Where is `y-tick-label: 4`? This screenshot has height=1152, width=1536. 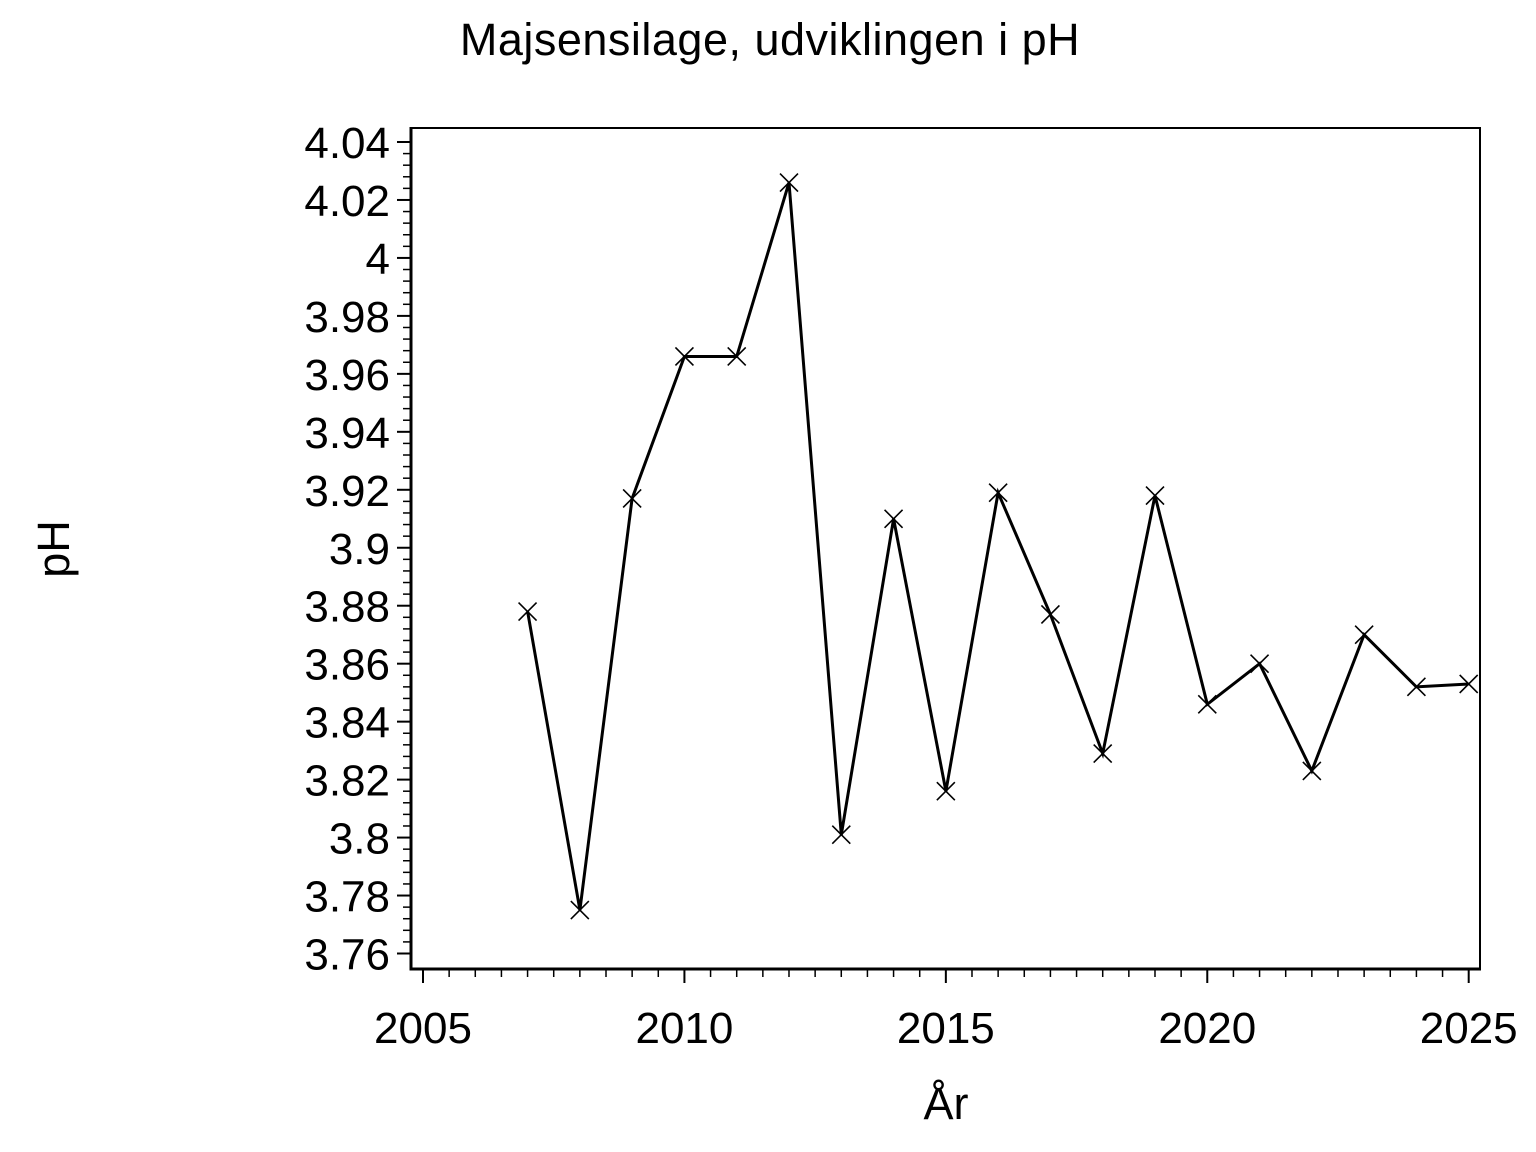 y-tick-label: 4 is located at coordinates (378, 259).